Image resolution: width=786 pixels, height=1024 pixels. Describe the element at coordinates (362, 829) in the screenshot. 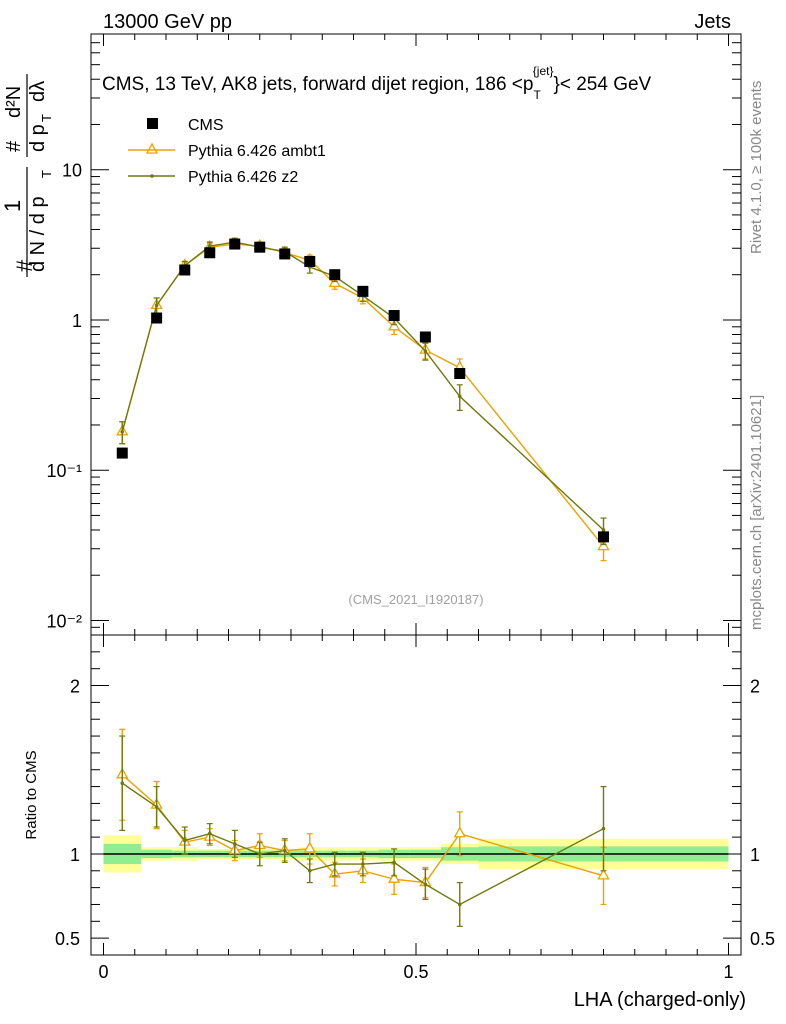

I see `ratio-ambt1-line` at that location.